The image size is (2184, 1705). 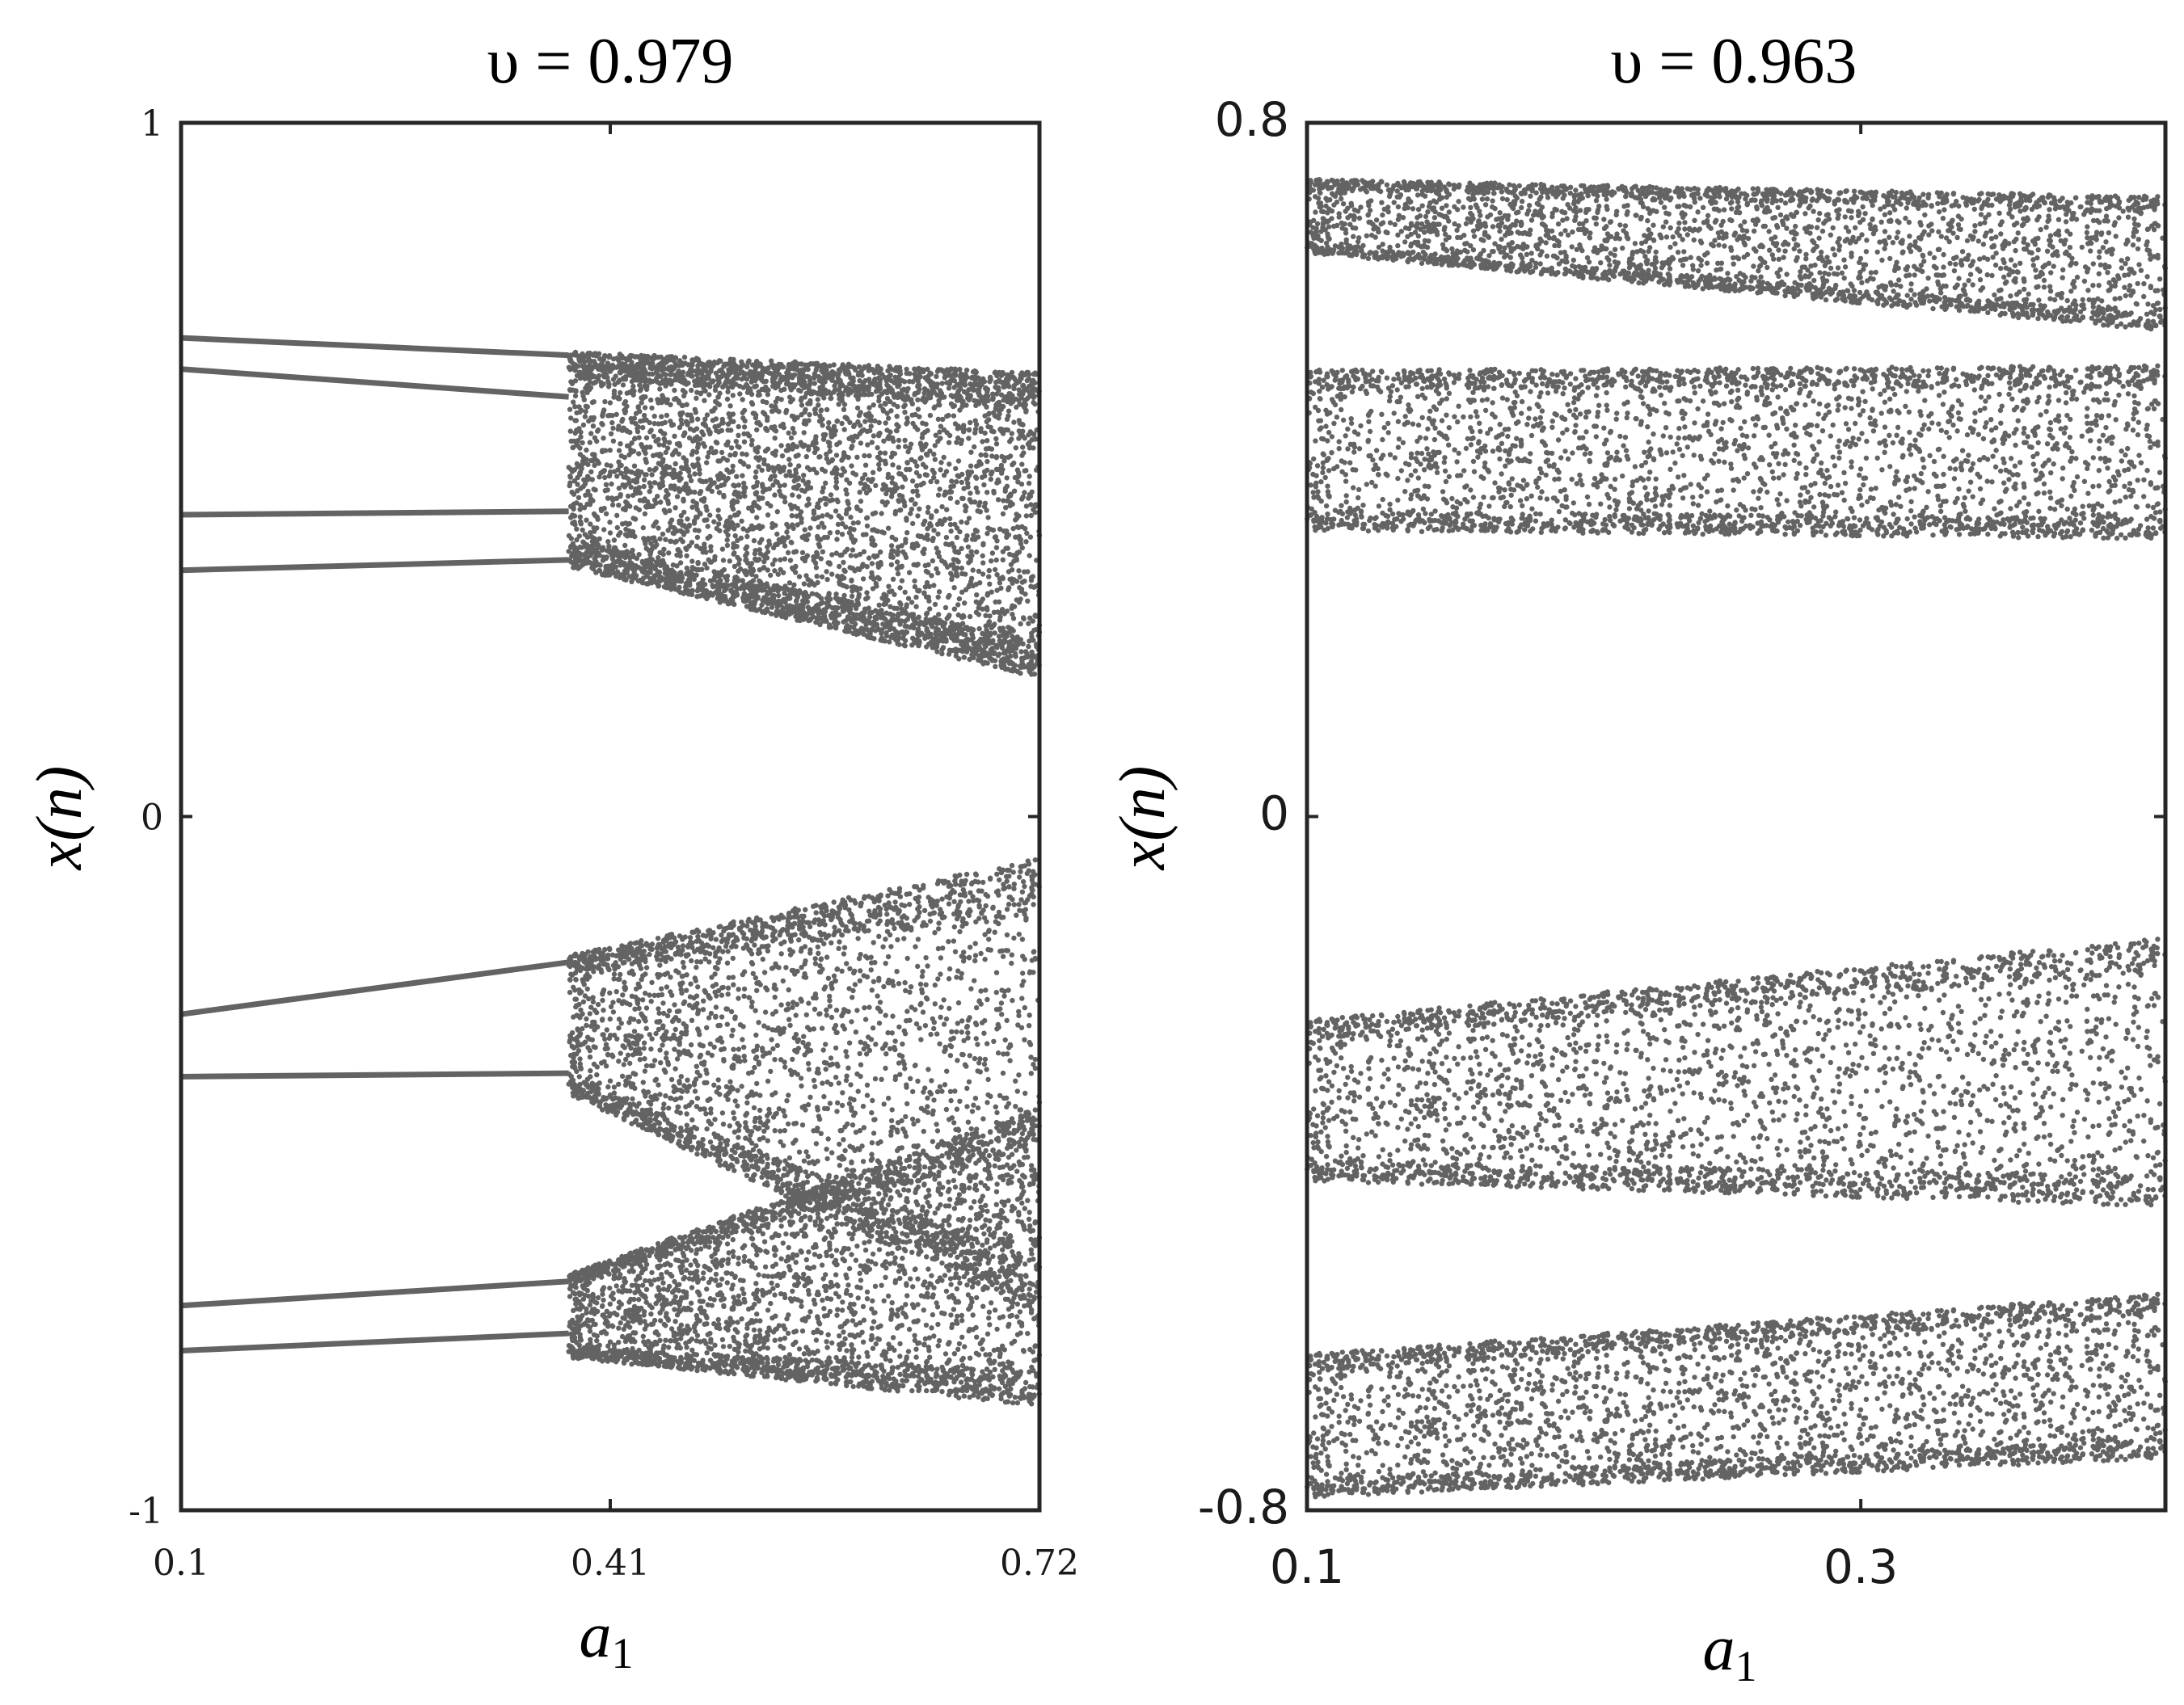 What do you see at coordinates (804, 878) in the screenshot?
I see `chaotic-band-points` at bounding box center [804, 878].